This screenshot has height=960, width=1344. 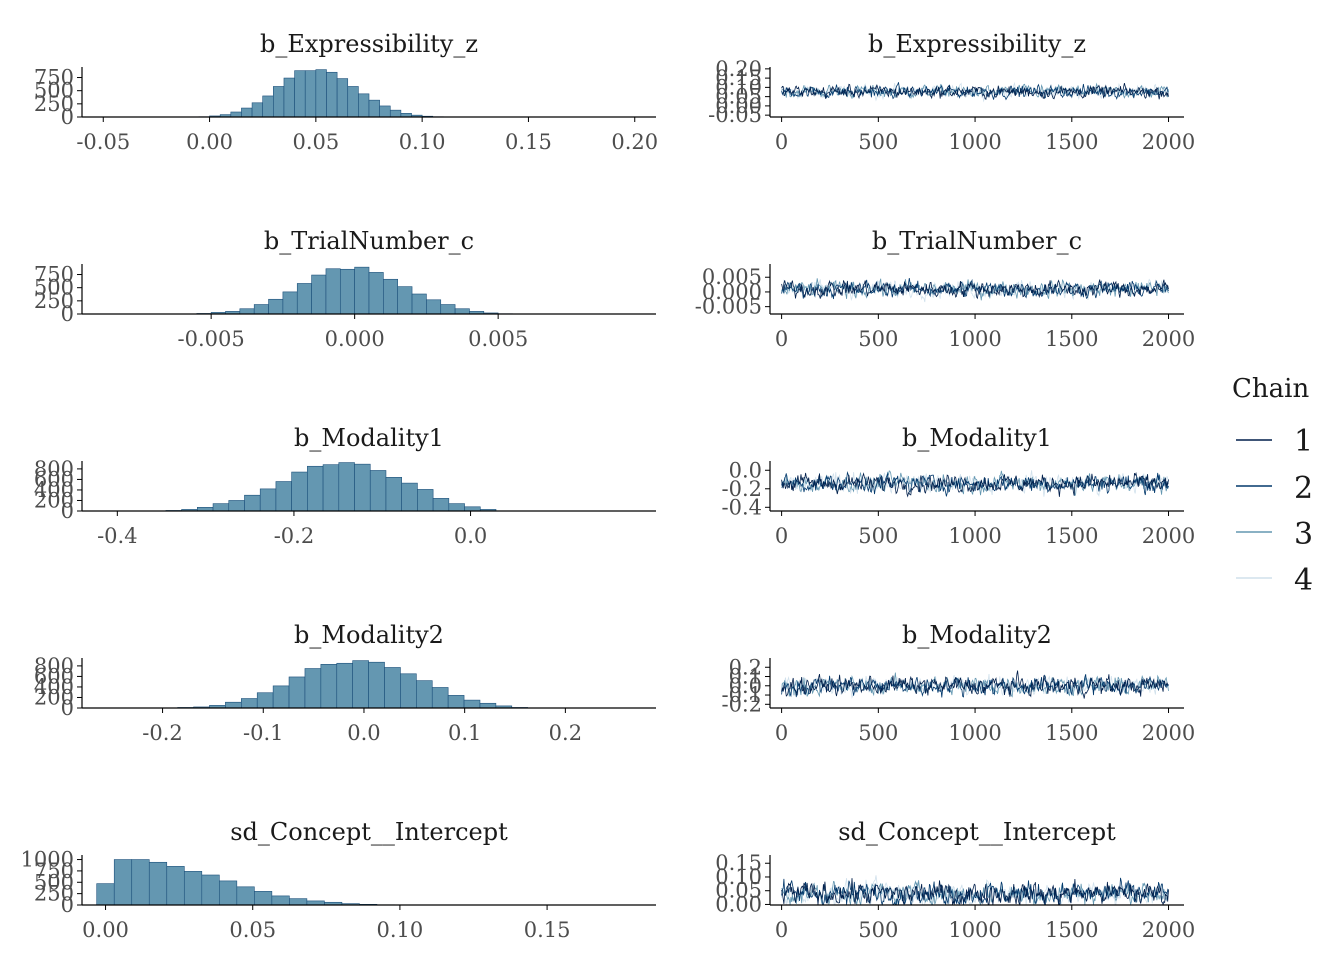 What do you see at coordinates (54, 490) in the screenshot?
I see `y-tick-label: 400` at bounding box center [54, 490].